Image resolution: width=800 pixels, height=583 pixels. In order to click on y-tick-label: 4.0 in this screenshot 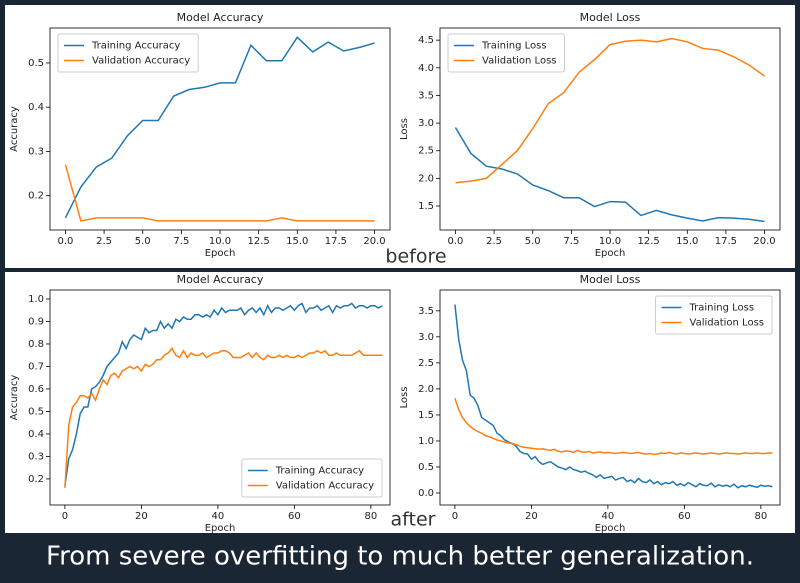, I will do `click(426, 68)`.